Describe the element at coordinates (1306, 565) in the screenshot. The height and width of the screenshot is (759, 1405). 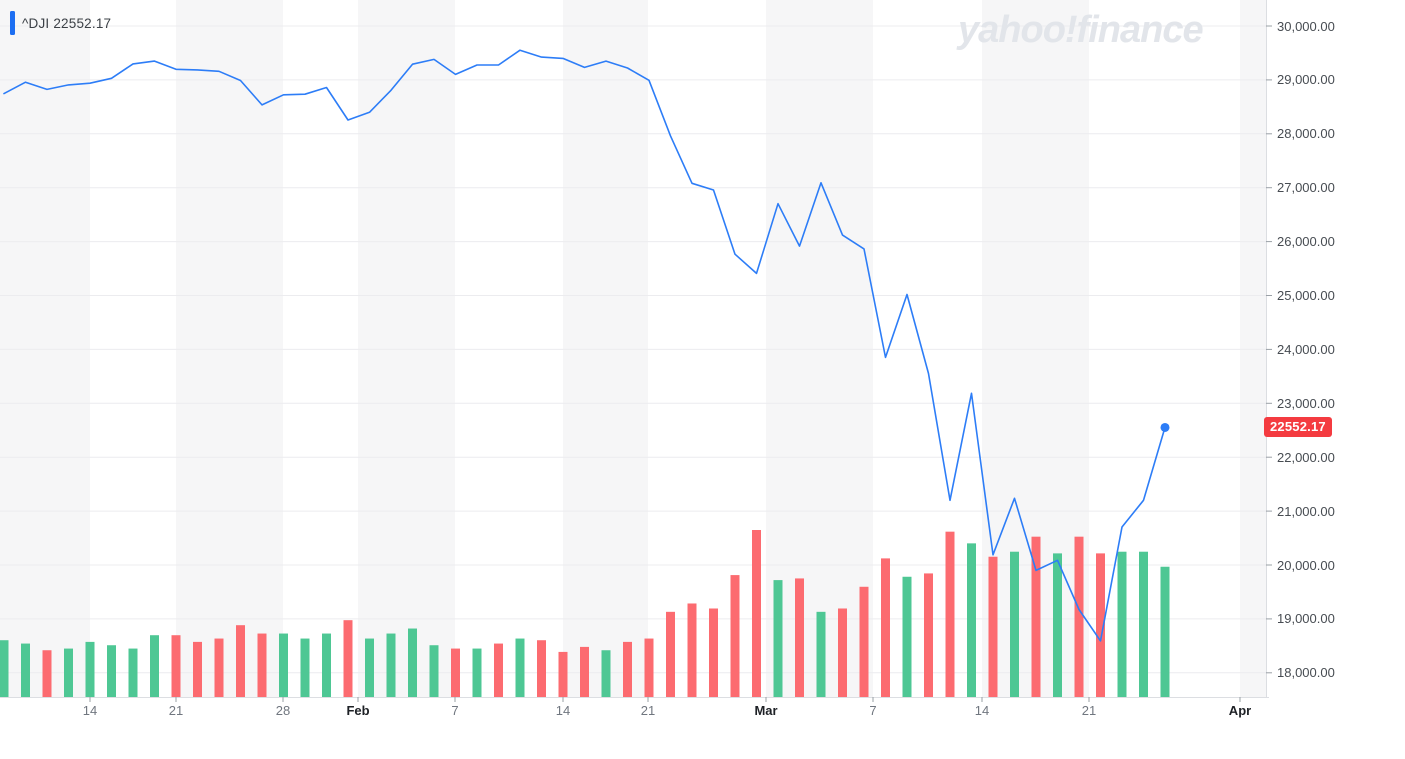
I see `y-axis-label: 20,000.00` at that location.